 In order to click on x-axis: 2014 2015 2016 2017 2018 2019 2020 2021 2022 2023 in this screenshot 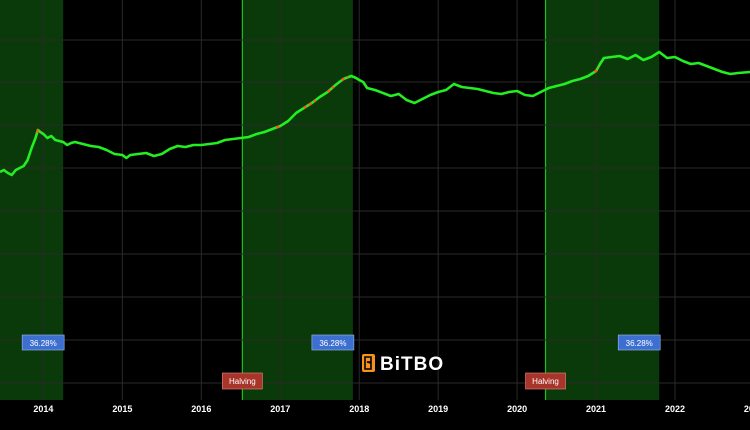, I will do `click(391, 409)`.